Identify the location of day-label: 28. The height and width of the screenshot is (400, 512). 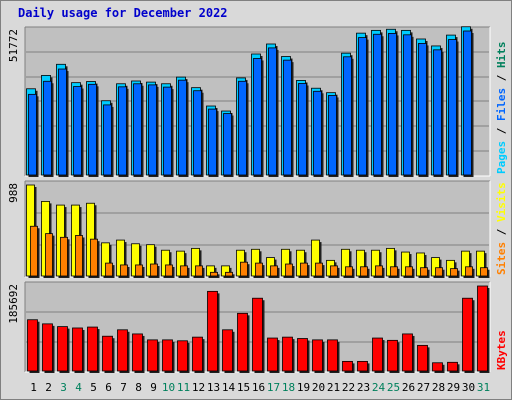
(438, 387).